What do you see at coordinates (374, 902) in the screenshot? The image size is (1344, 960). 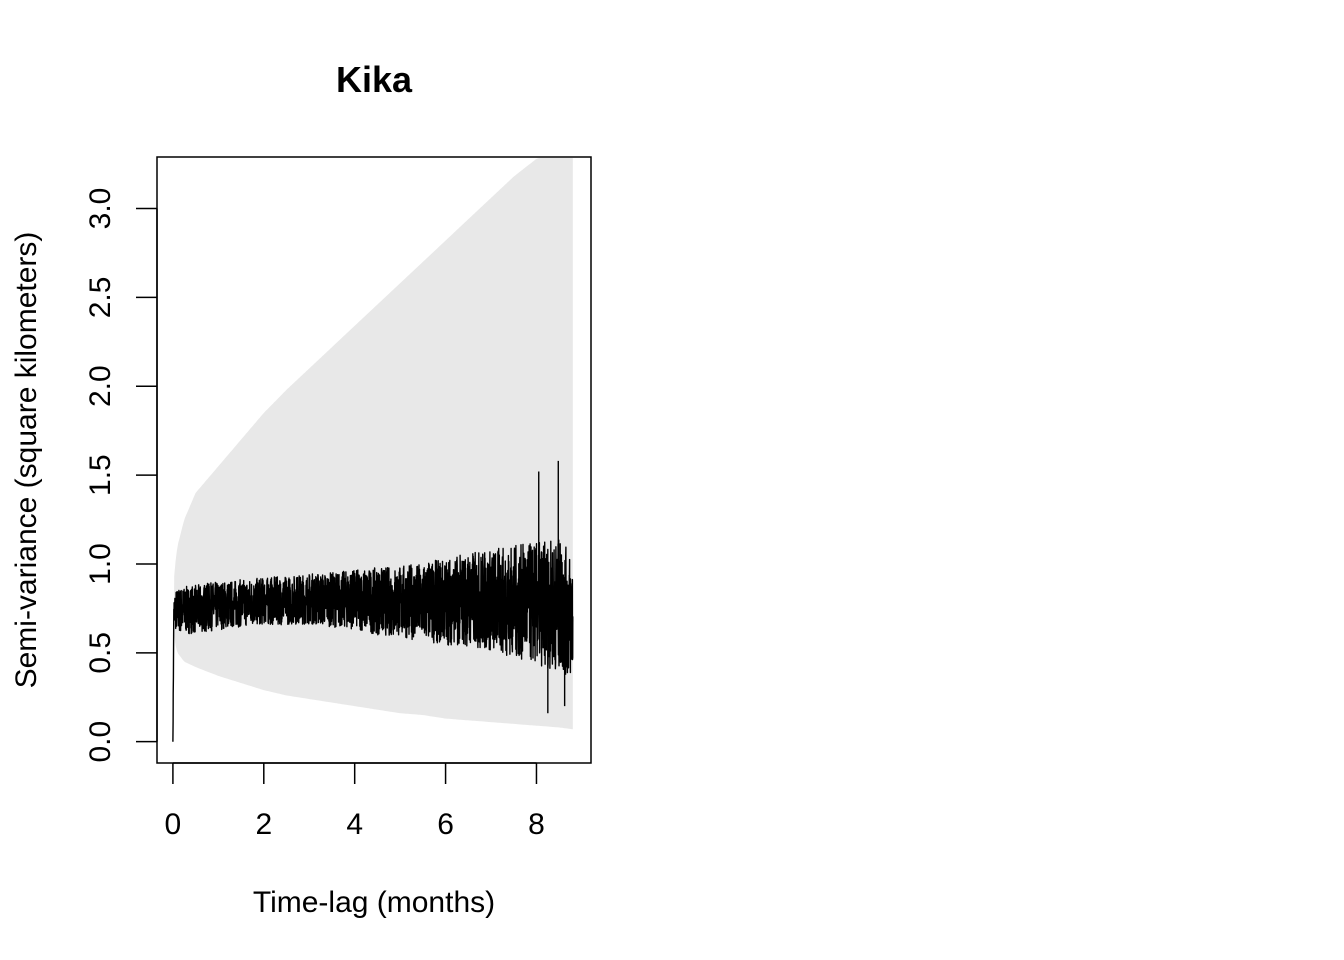 I see `x-axis-label: Time-lag (months)` at bounding box center [374, 902].